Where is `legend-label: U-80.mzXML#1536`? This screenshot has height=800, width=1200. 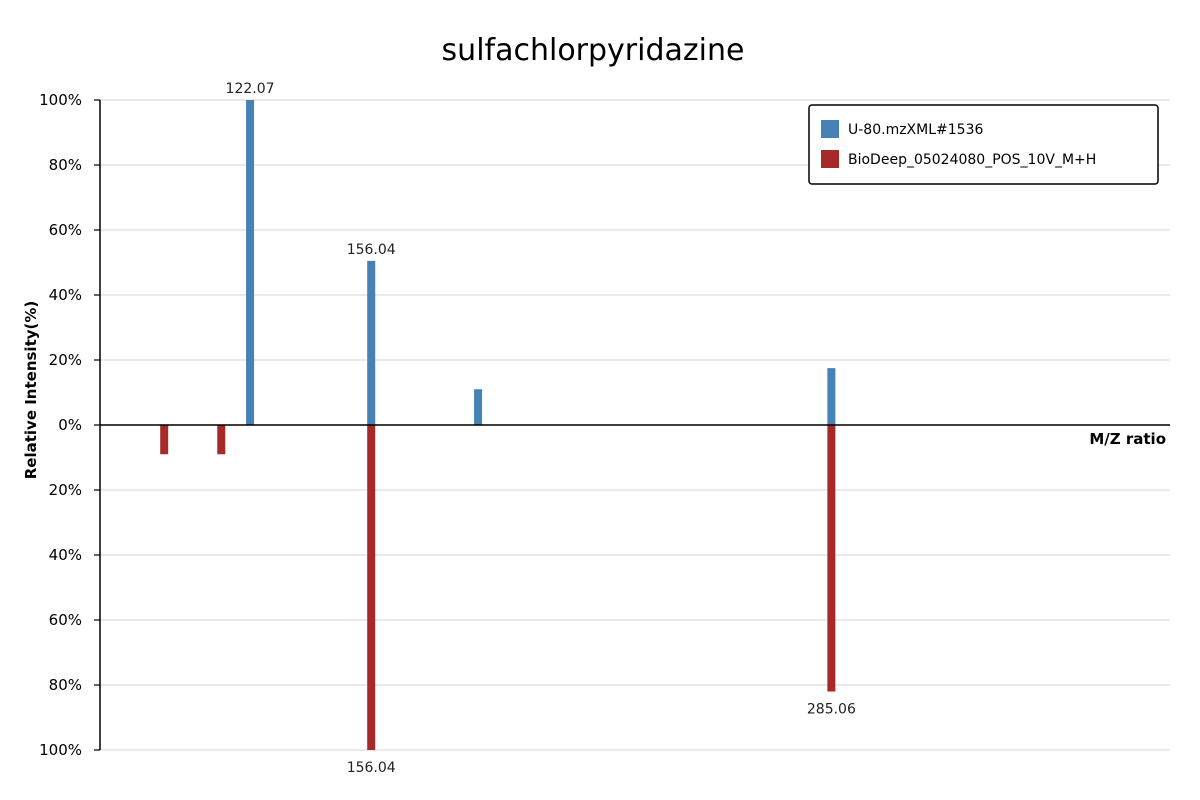 legend-label: U-80.mzXML#1536 is located at coordinates (915, 130).